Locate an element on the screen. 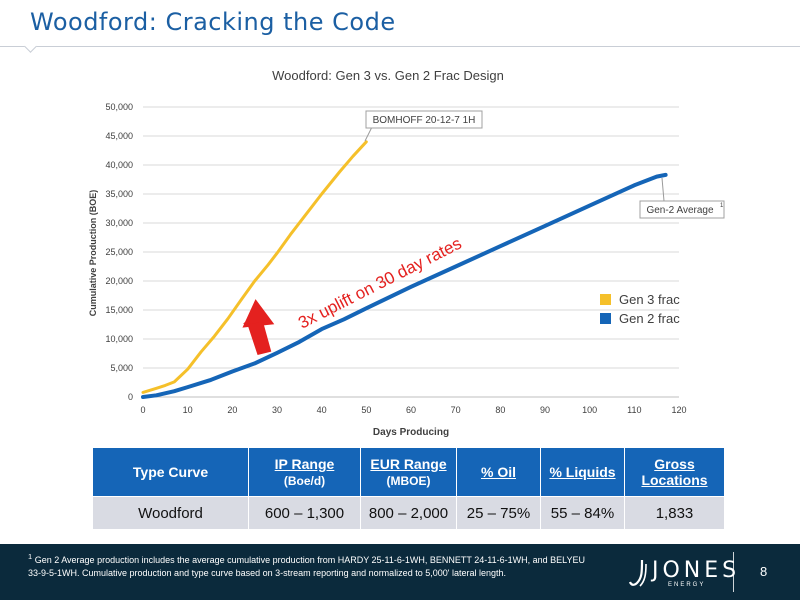  header-pct-liquids: % Liquids is located at coordinates (582, 472).